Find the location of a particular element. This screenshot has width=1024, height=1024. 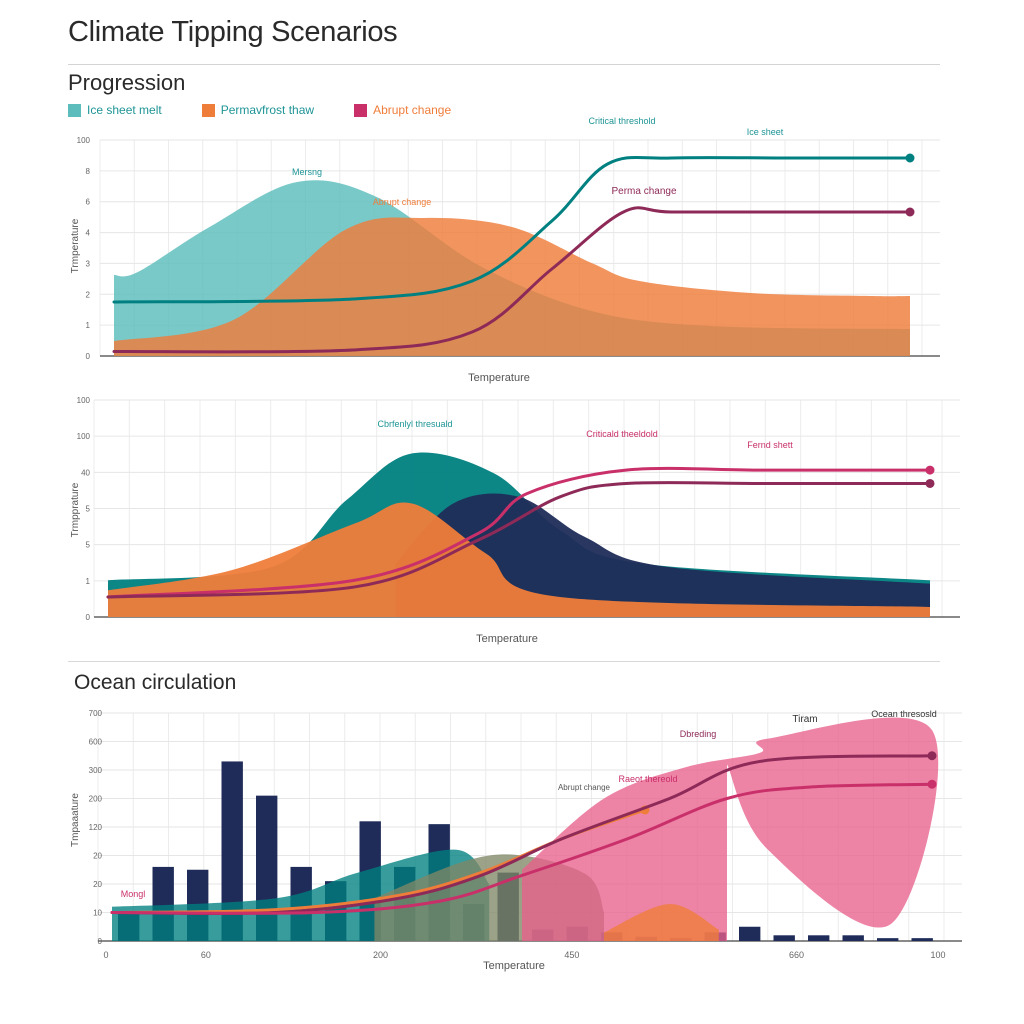

y-tick-label: 8 is located at coordinates (88, 171).